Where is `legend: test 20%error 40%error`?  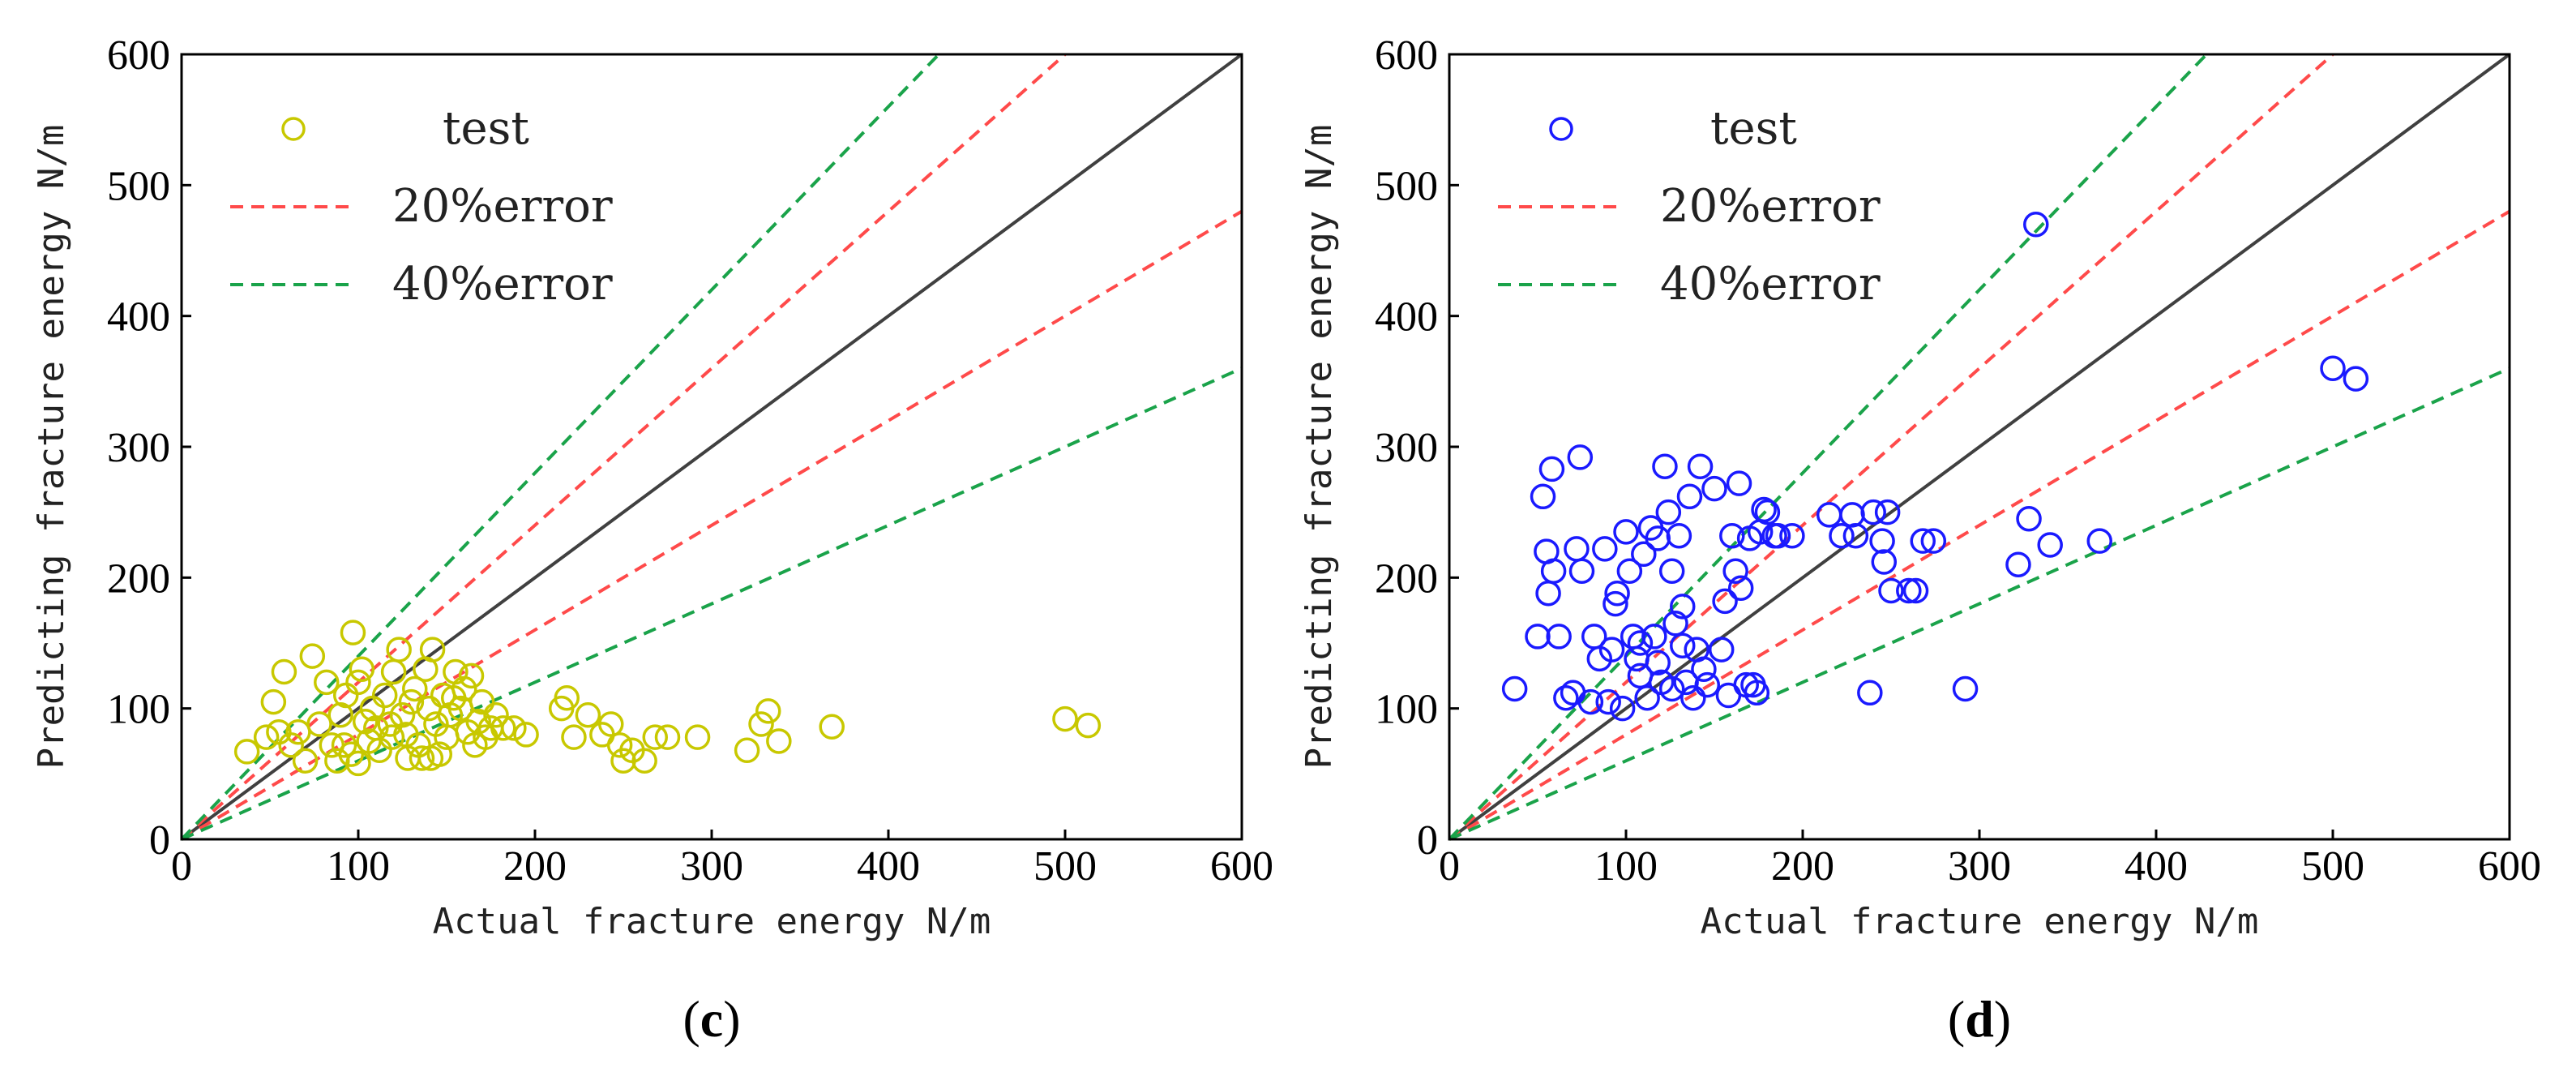
legend: test 20%error 40%error is located at coordinates (421, 206).